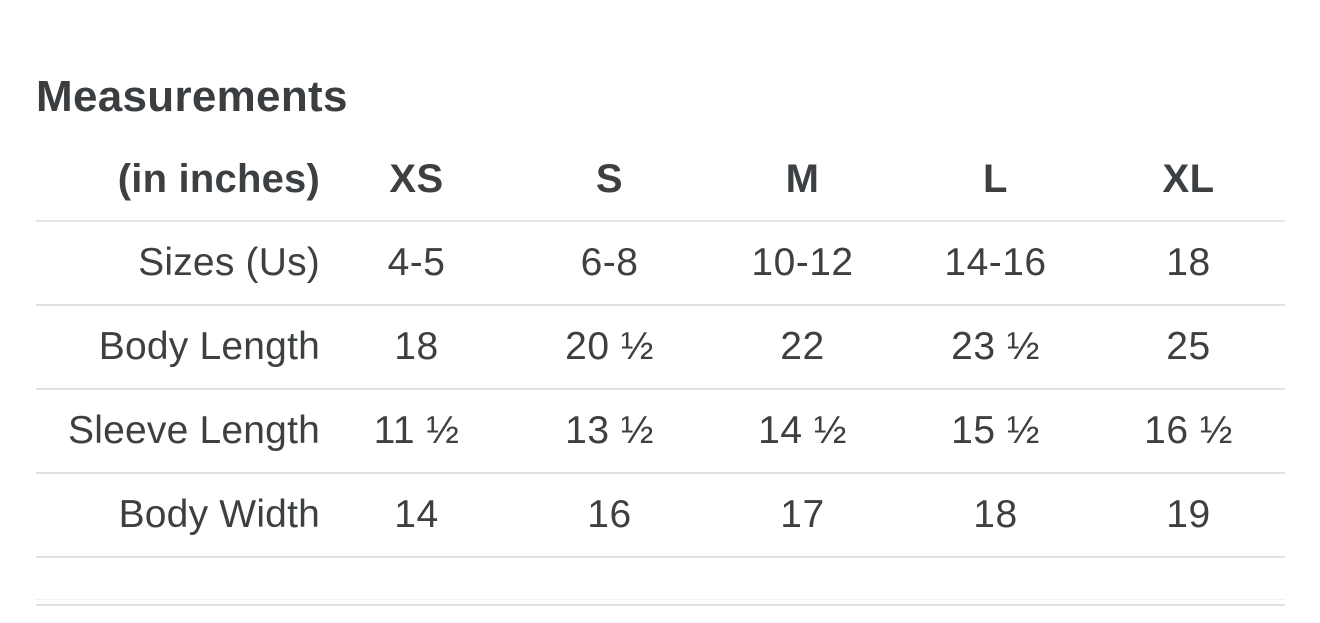 The image size is (1320, 623). Describe the element at coordinates (229, 262) in the screenshot. I see `row-label: Sizes (Us)` at that location.